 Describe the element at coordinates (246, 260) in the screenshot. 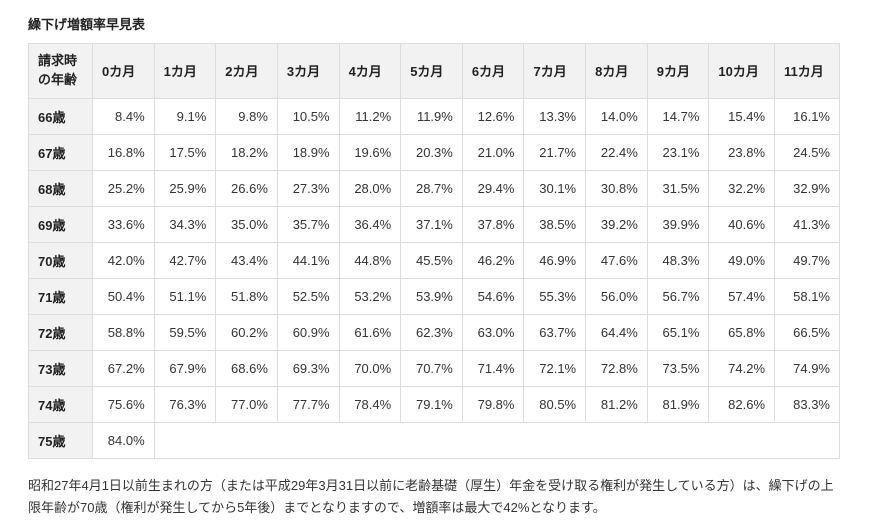

I see `rate-cell: 43.4%` at that location.